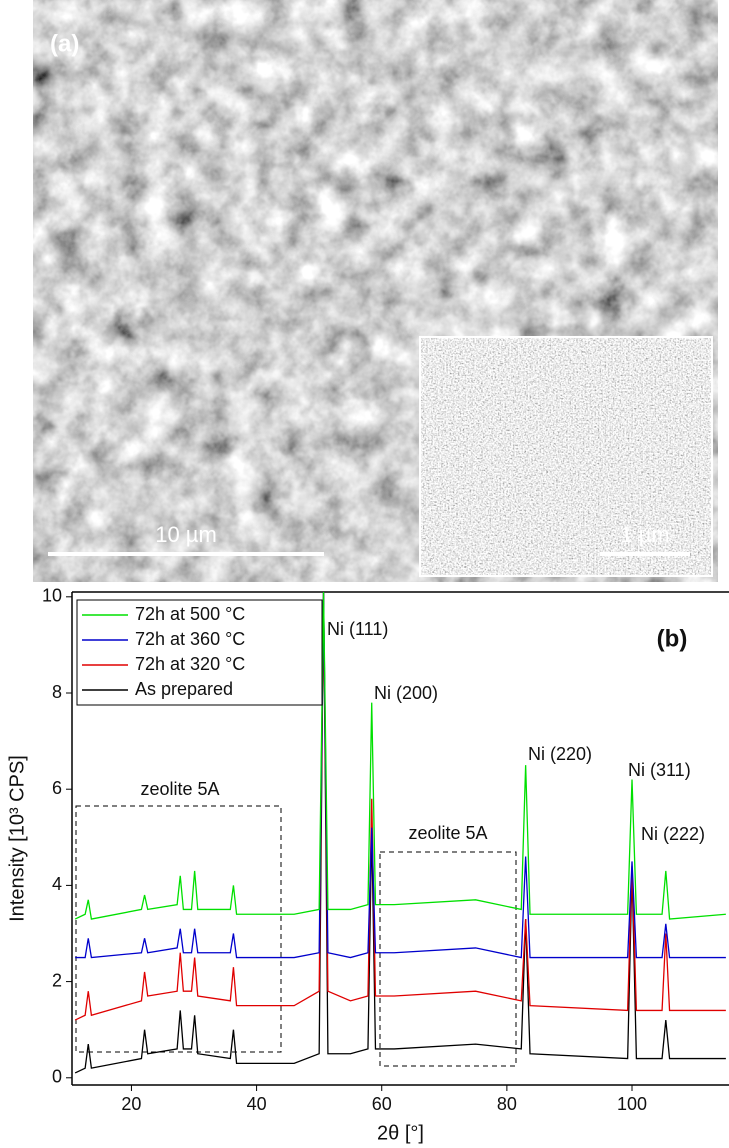 The width and height of the screenshot is (729, 1148). I want to click on x-tick-label: 40, so click(257, 1104).